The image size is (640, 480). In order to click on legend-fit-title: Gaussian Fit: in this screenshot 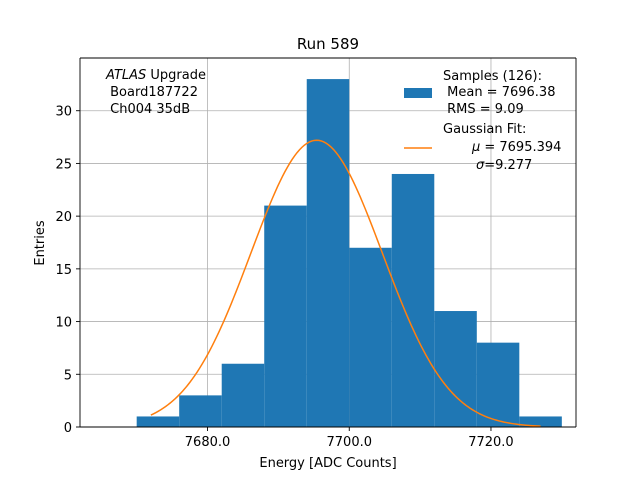, I will do `click(484, 129)`.